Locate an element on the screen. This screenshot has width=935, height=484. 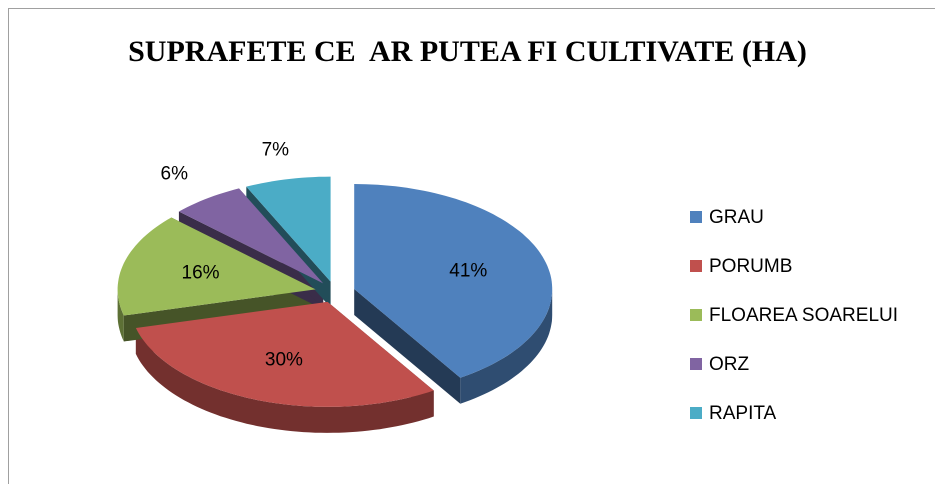
title-box: SUPRAFETE CE AR PUTEA FI CULTIVATE (HA) is located at coordinates (467, 52).